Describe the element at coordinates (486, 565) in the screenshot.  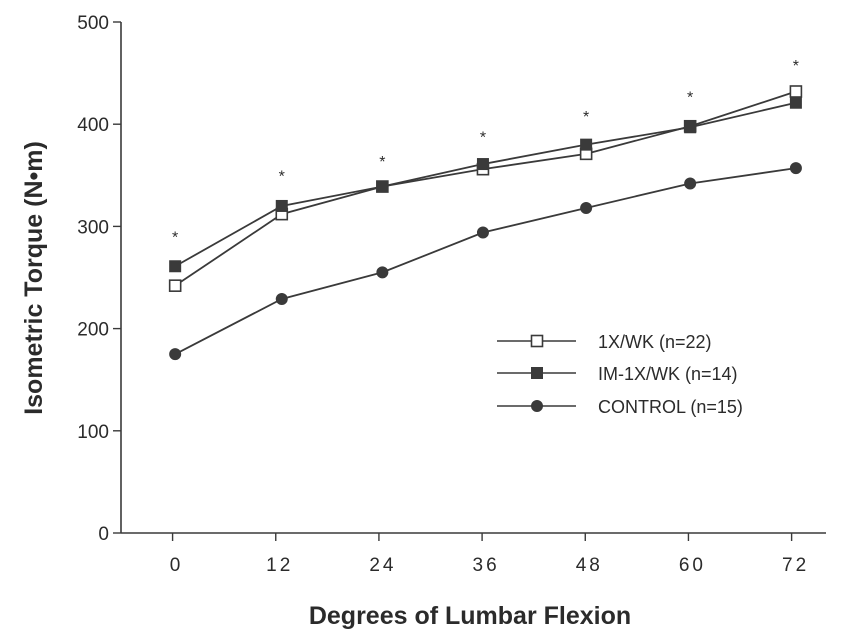
I see `x-tick-label: 36` at that location.